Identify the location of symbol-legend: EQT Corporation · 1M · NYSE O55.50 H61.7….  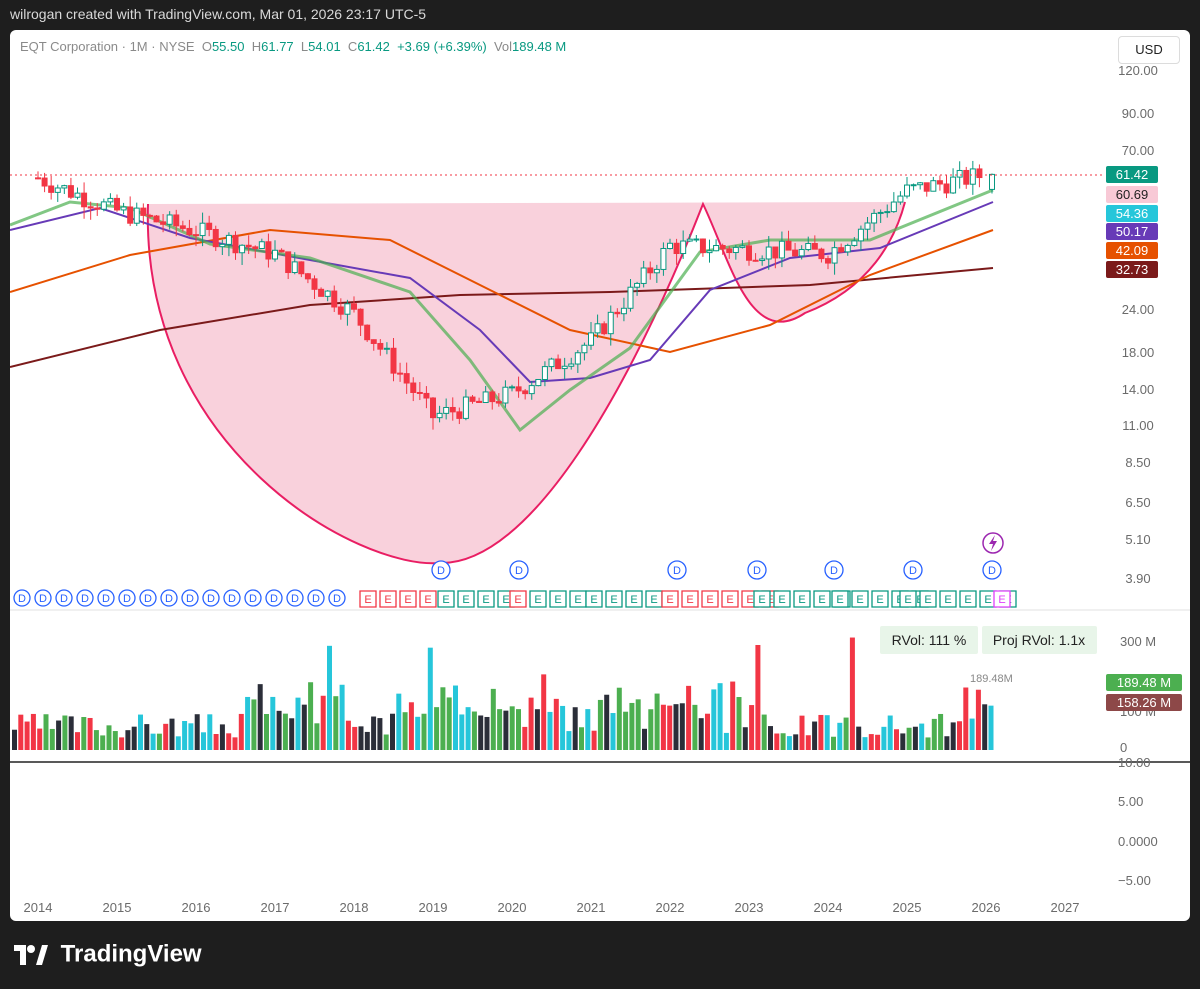
(293, 46).